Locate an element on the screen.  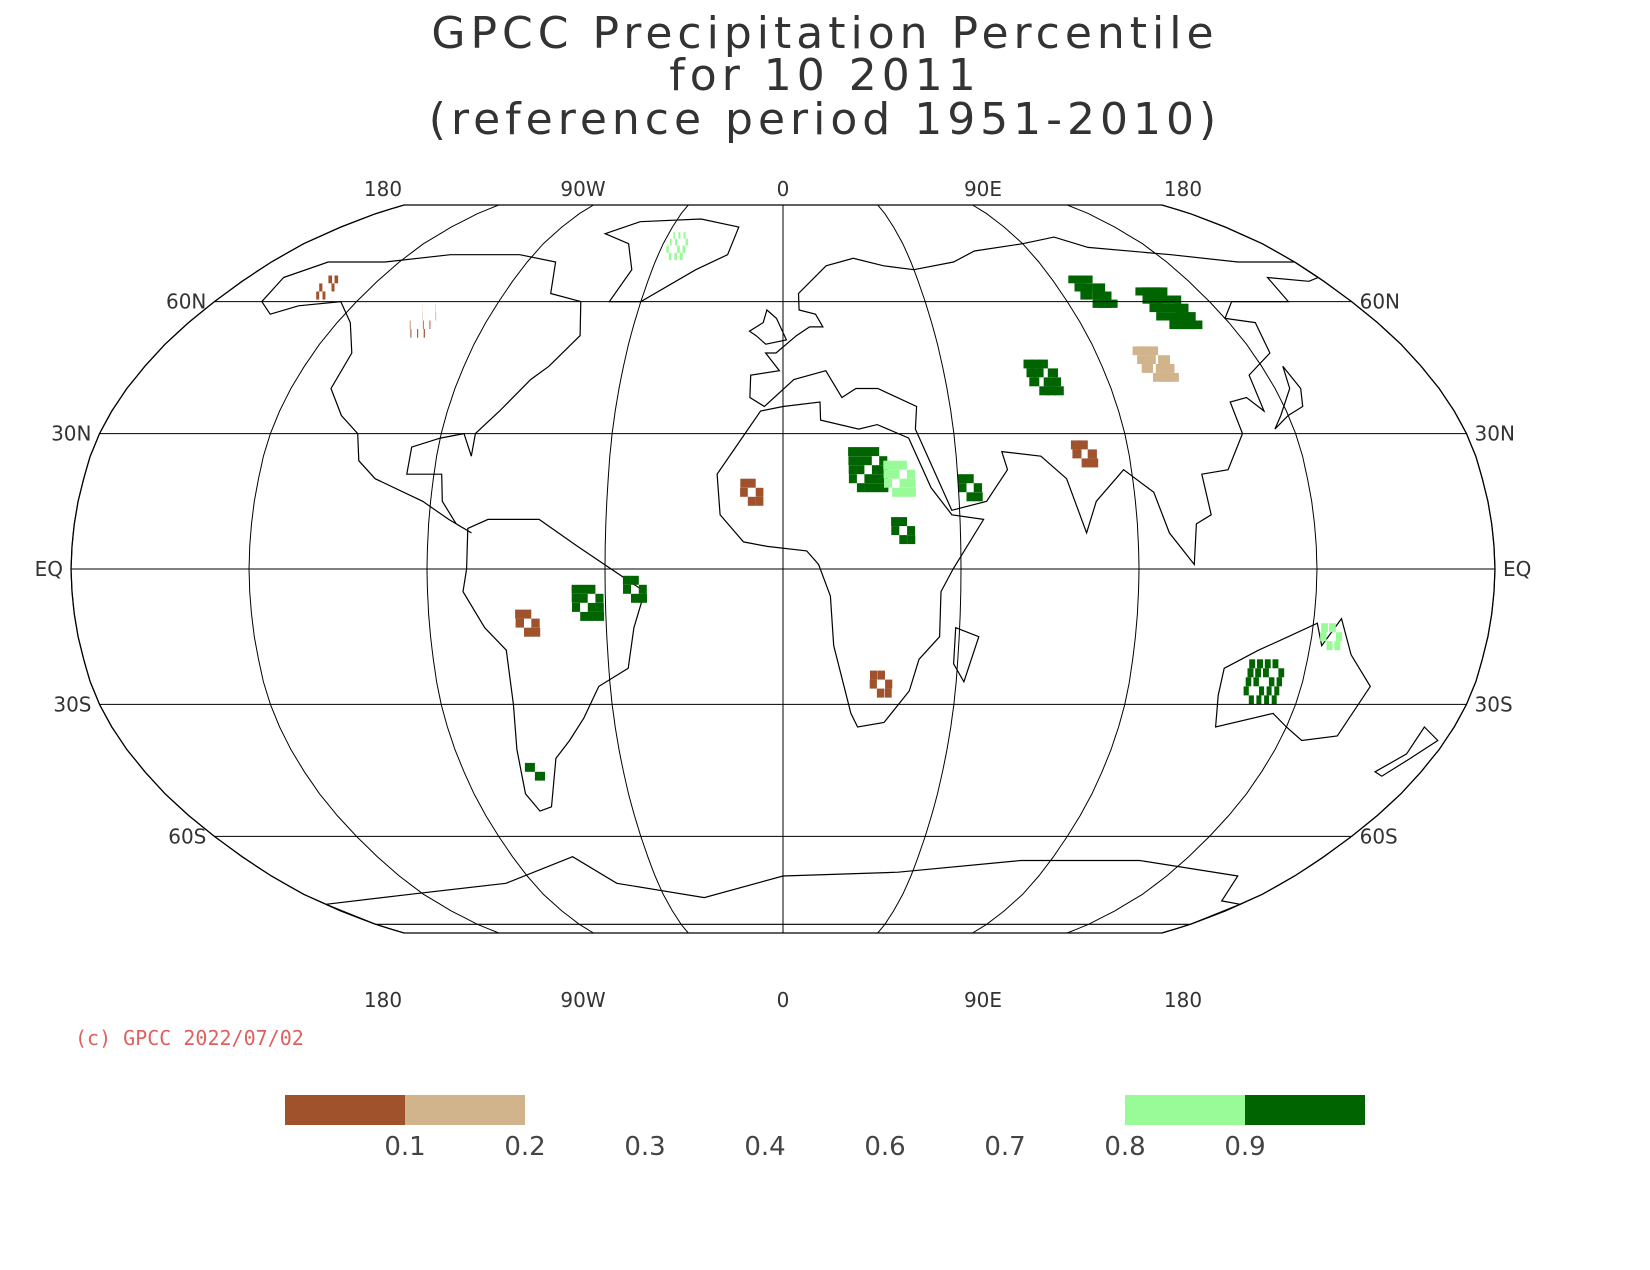
latitude-label-right: 30N is located at coordinates (1495, 434).